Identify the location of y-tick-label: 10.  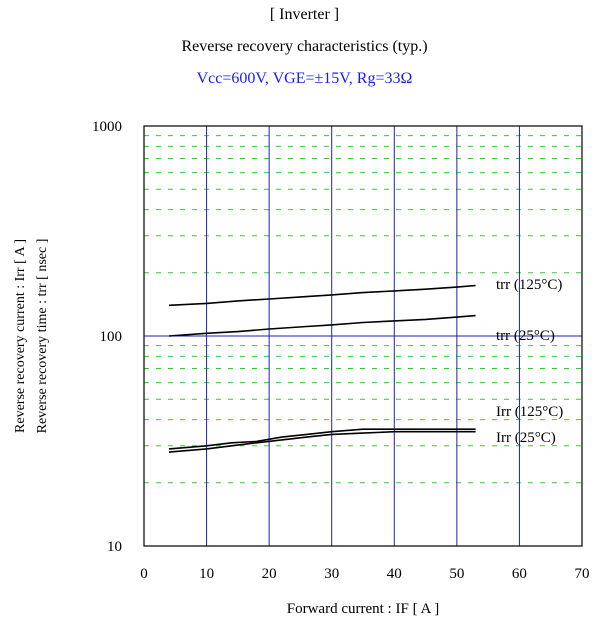
(114, 547).